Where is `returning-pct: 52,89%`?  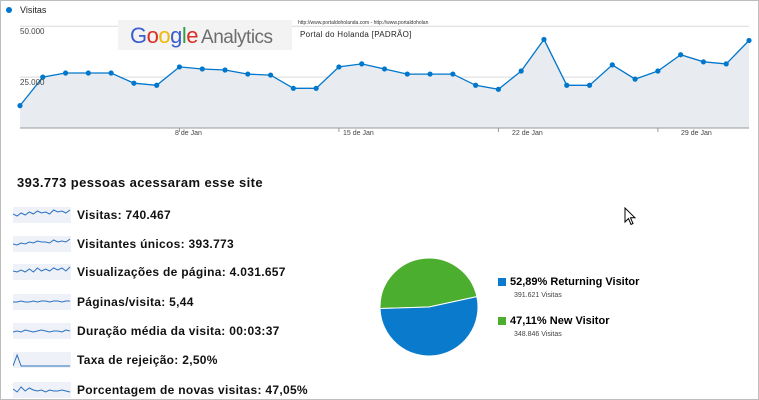 returning-pct: 52,89% is located at coordinates (529, 282).